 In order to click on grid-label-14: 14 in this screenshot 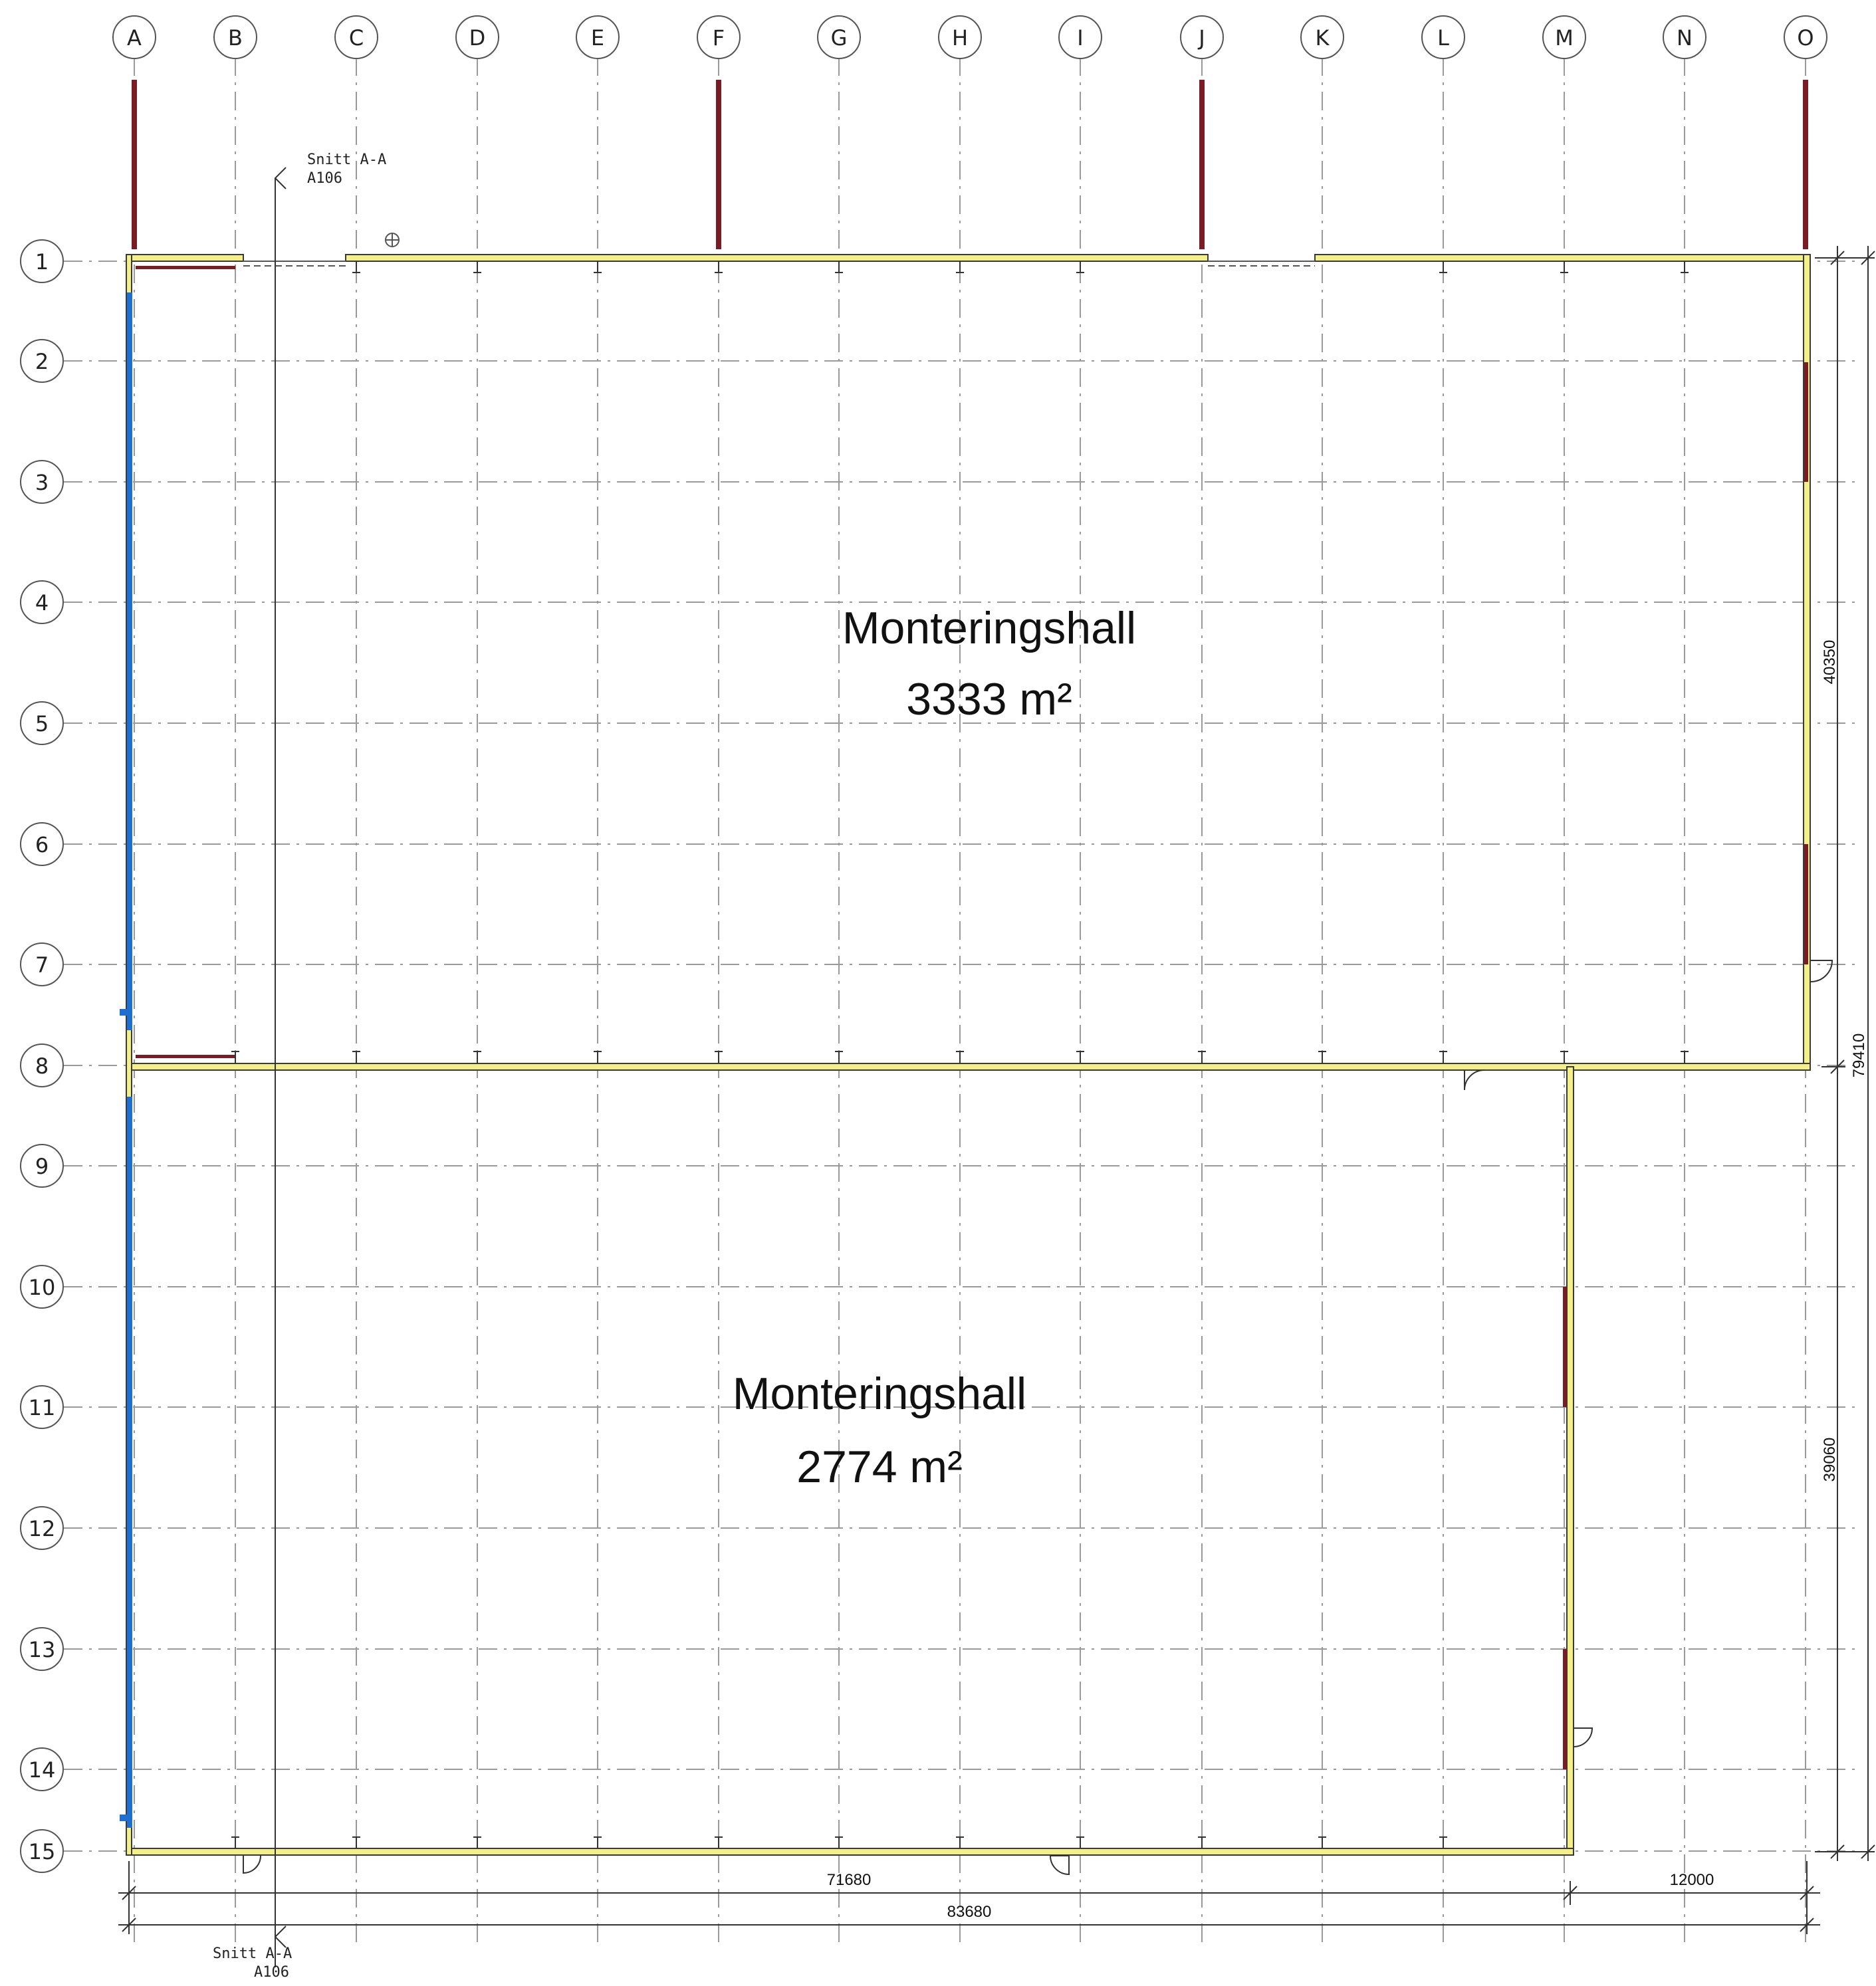, I will do `click(43, 1770)`.